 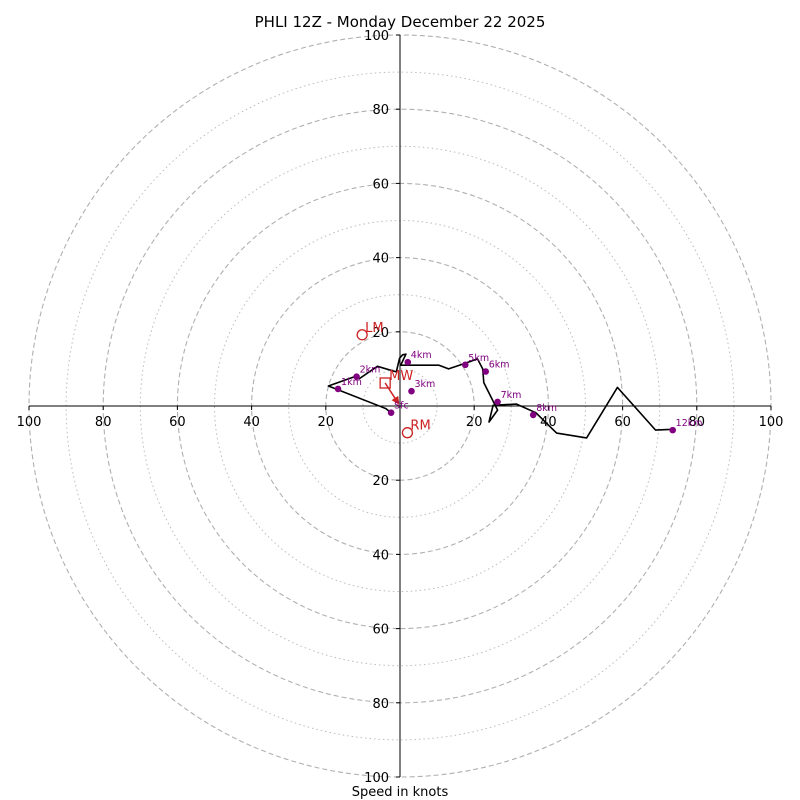 I want to click on right-mover-marker, so click(x=407, y=433).